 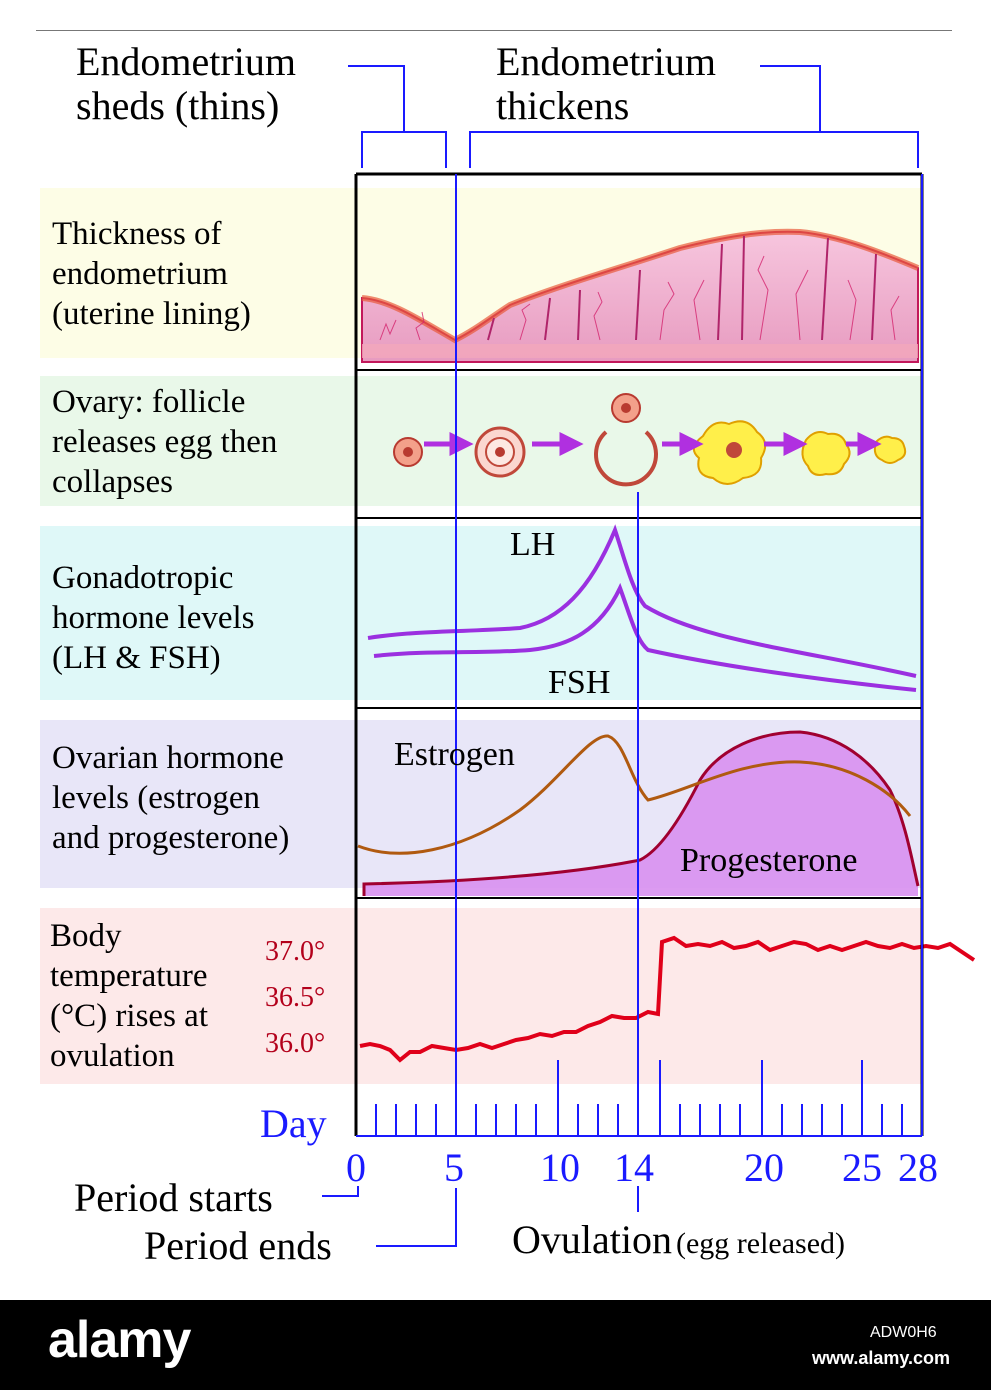 I want to click on ovulation-note: (egg released), so click(x=760, y=1243).